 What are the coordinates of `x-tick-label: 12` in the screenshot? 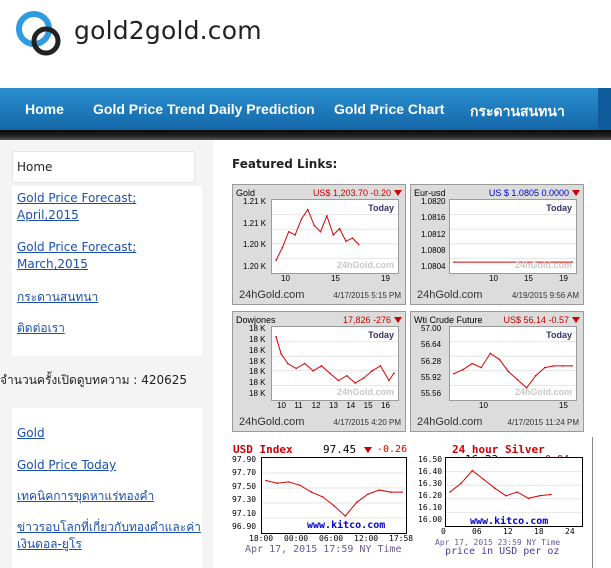 It's located at (316, 405).